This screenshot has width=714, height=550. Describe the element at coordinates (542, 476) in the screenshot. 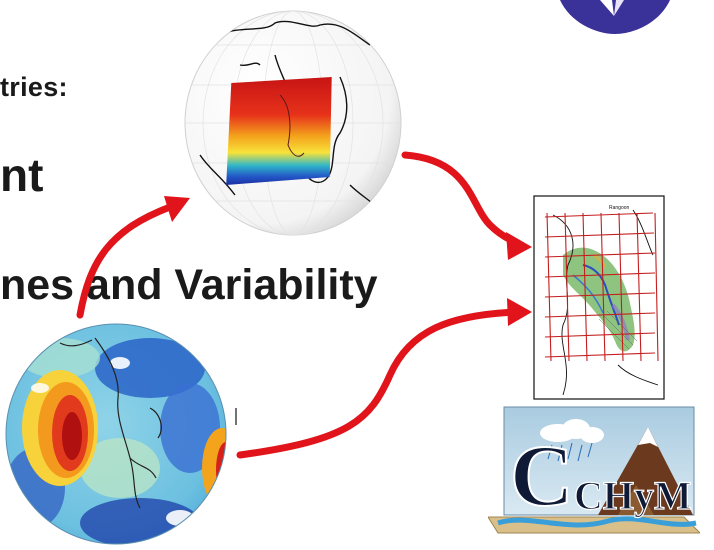

I see `svg-text: C` at that location.